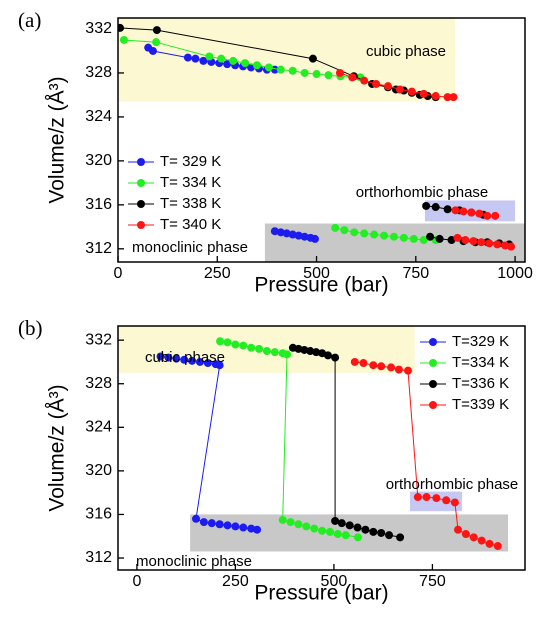  I want to click on region-label: cubic phase, so click(406, 51).